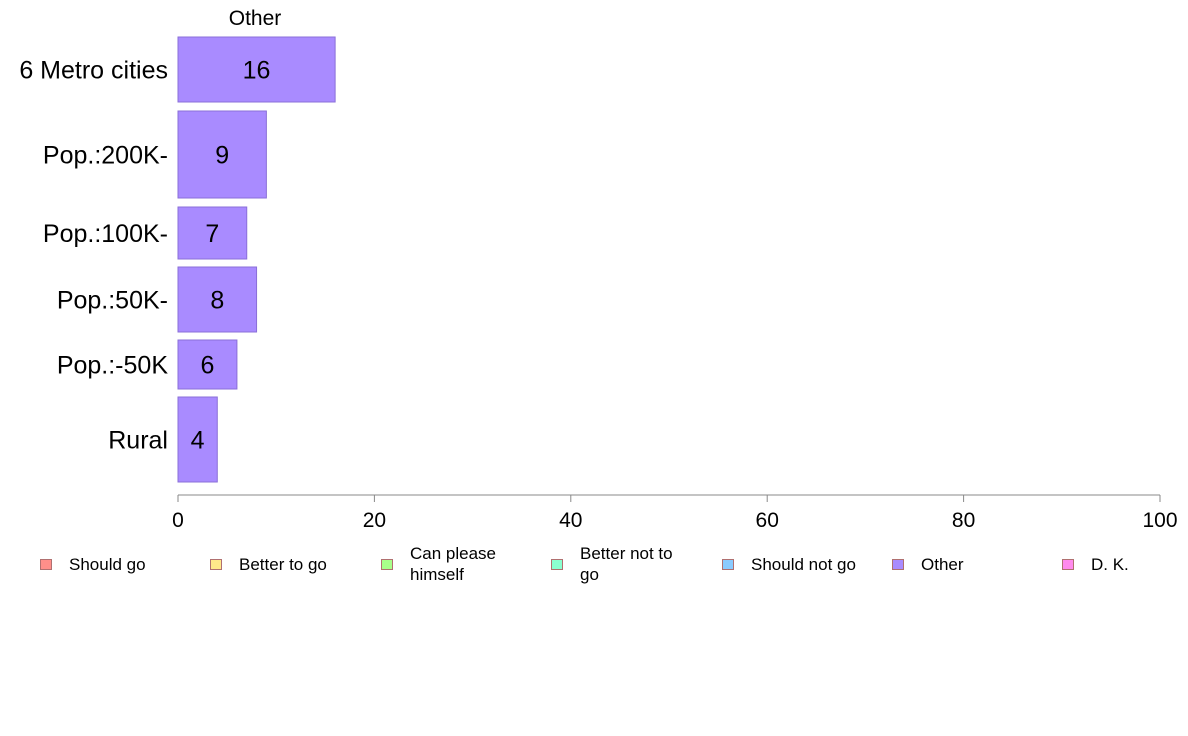 The width and height of the screenshot is (1188, 736). What do you see at coordinates (1159, 520) in the screenshot?
I see `x-tick-label: 100` at bounding box center [1159, 520].